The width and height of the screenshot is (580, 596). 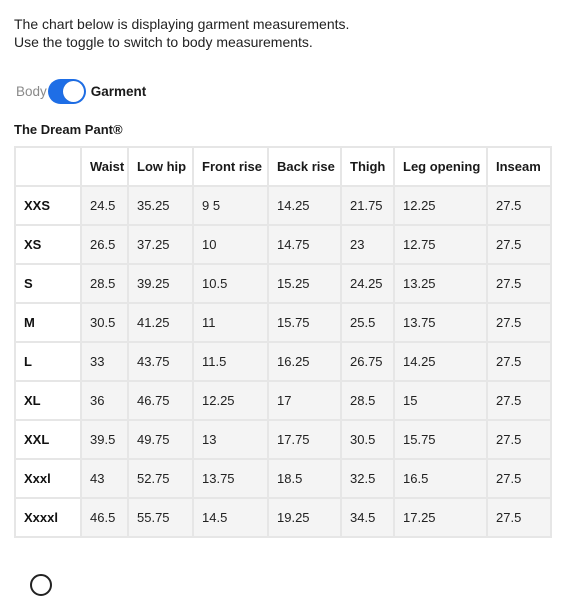 What do you see at coordinates (367, 283) in the screenshot?
I see `measurement-cell: 24.25` at bounding box center [367, 283].